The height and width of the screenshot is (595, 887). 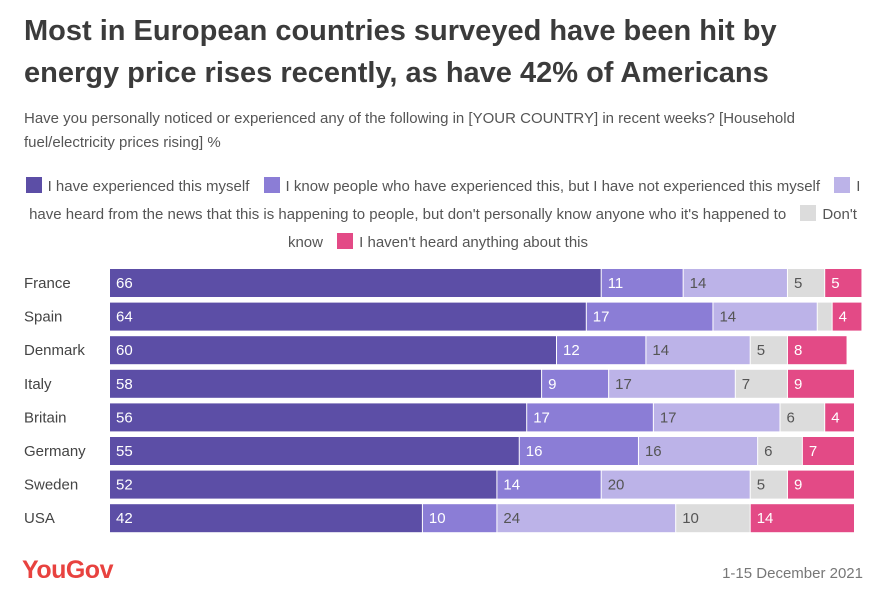 I want to click on data-label: 66, so click(x=124, y=283).